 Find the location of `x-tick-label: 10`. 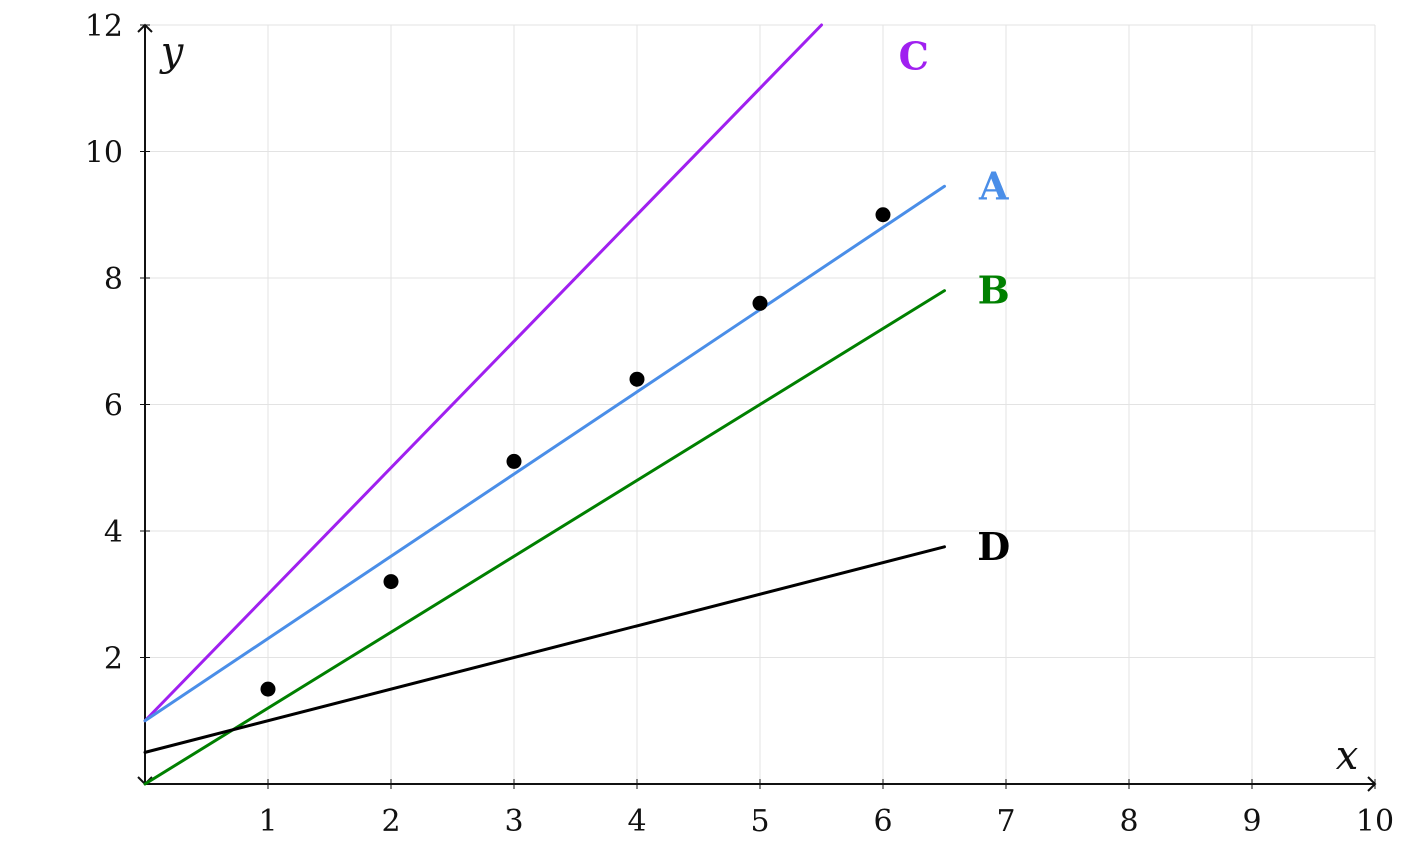

x-tick-label: 10 is located at coordinates (1375, 821).